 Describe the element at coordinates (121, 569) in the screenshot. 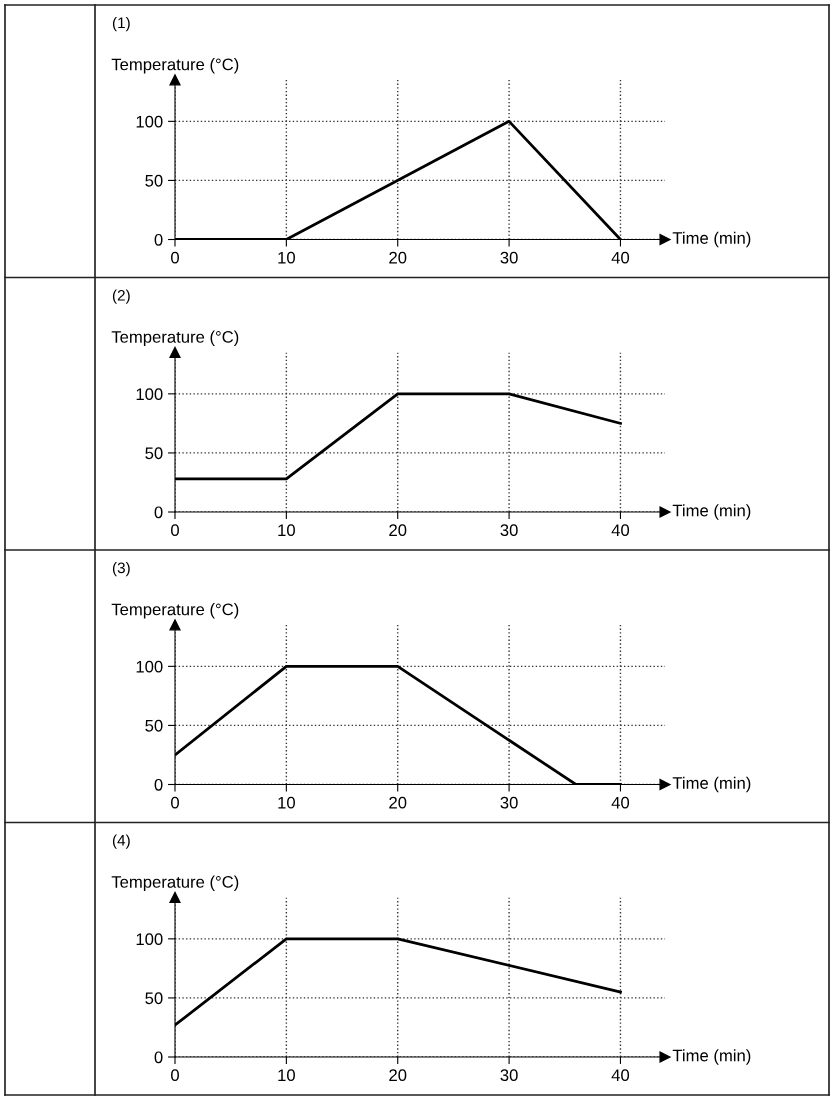

I see `chart-title: (3)` at that location.